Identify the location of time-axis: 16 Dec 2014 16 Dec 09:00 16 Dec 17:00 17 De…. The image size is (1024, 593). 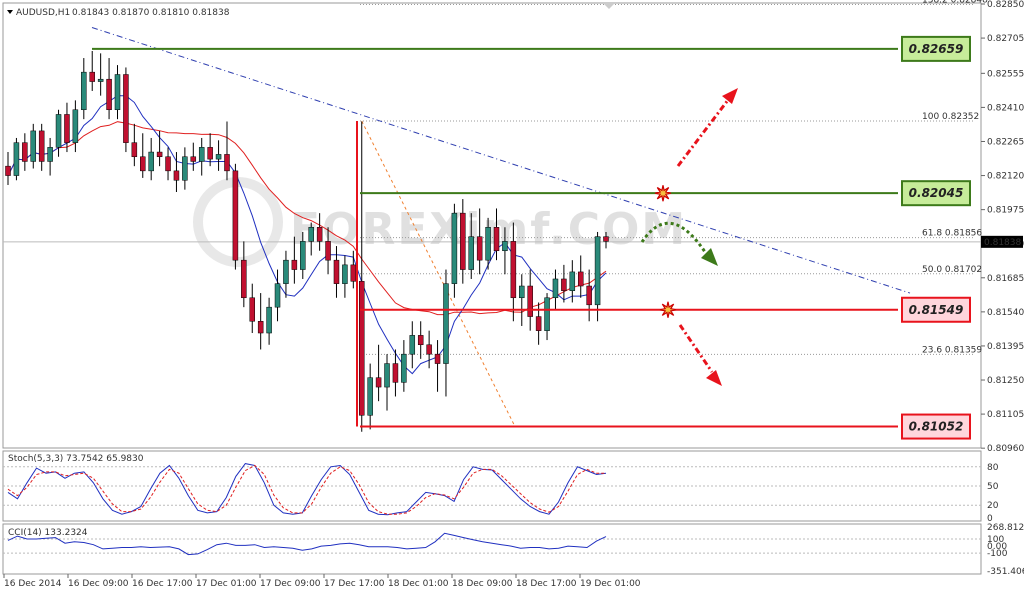
(322, 581).